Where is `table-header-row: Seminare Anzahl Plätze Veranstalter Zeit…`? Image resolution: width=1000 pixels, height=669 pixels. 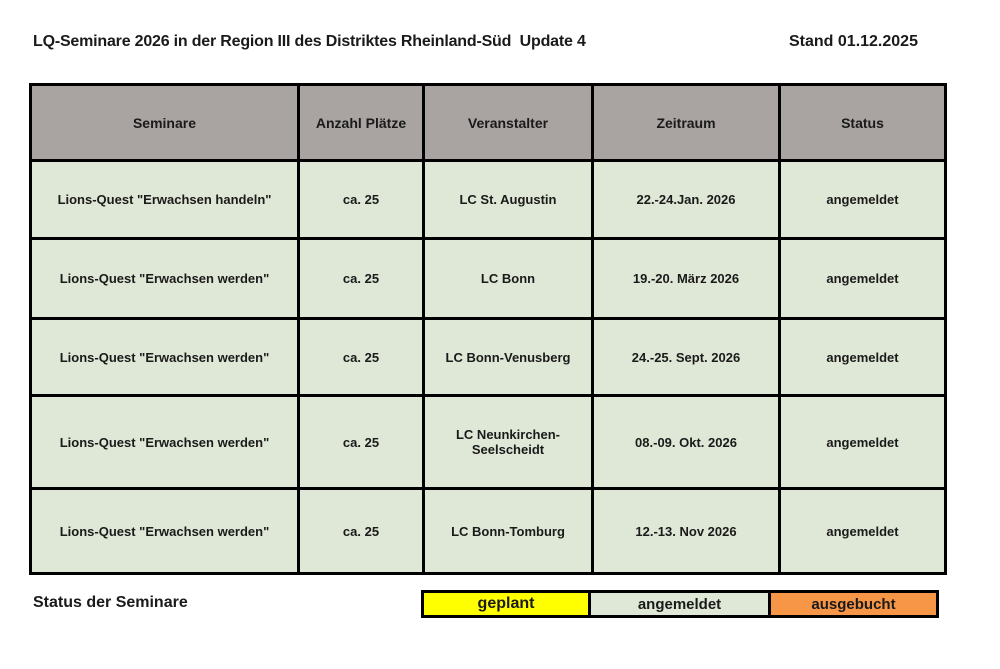
table-header-row: Seminare Anzahl Plätze Veranstalter Zeit… is located at coordinates (488, 122).